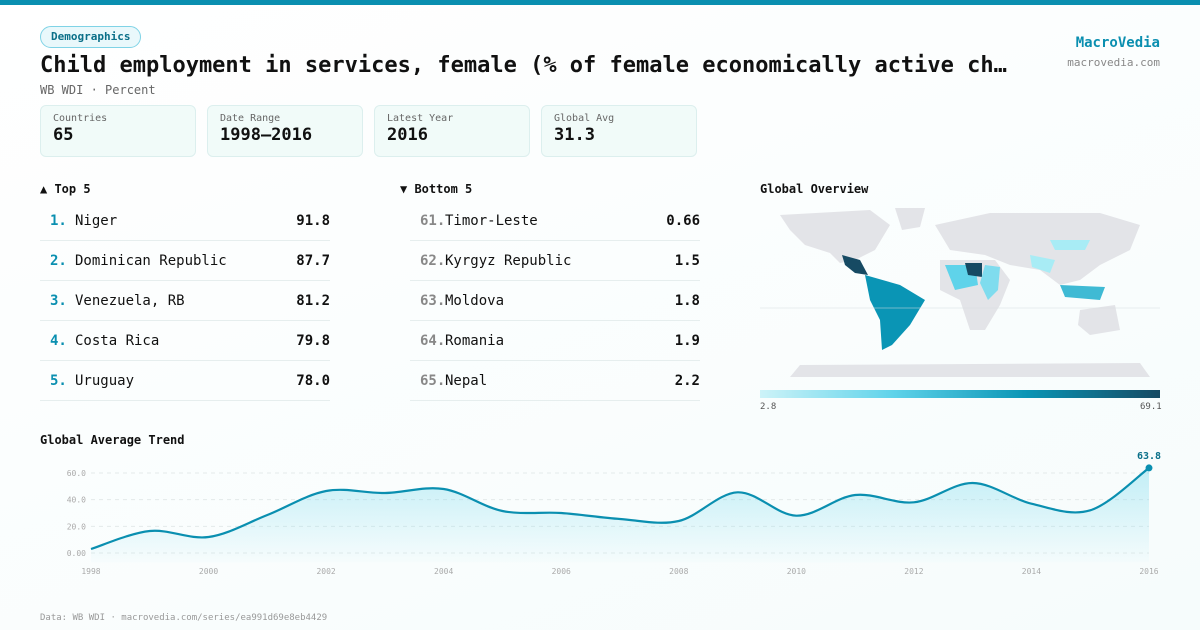 The height and width of the screenshot is (630, 1200). What do you see at coordinates (76, 473) in the screenshot?
I see `y-tick-label: 60.0` at bounding box center [76, 473].